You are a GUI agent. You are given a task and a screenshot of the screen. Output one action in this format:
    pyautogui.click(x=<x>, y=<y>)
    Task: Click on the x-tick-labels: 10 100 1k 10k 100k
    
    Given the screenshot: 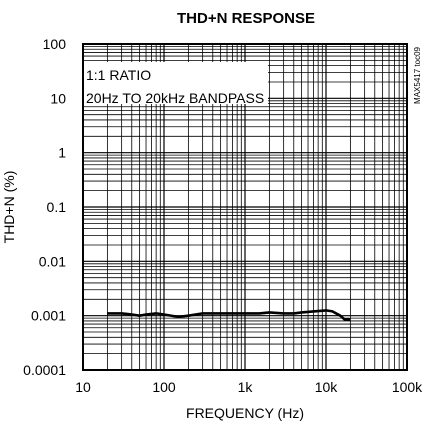 What is the action you would take?
    pyautogui.click(x=249, y=387)
    